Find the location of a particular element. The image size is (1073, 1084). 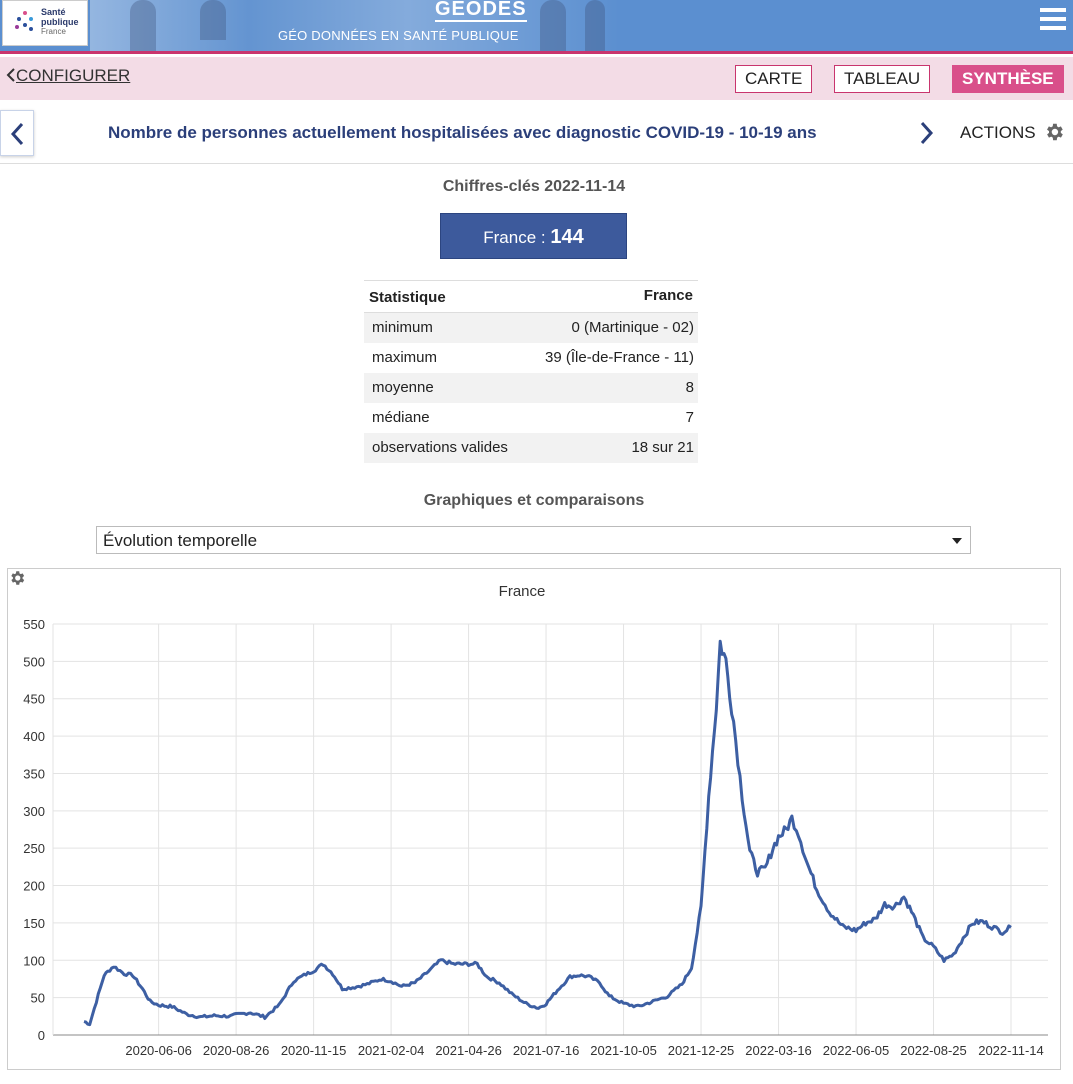

stat-value: 18 sur 21 is located at coordinates (610, 447).